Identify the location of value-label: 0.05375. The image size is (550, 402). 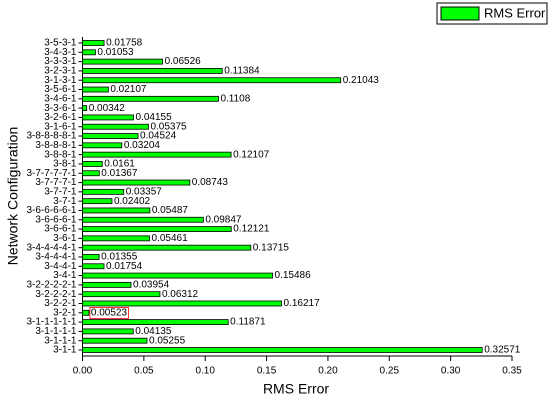
(168, 126).